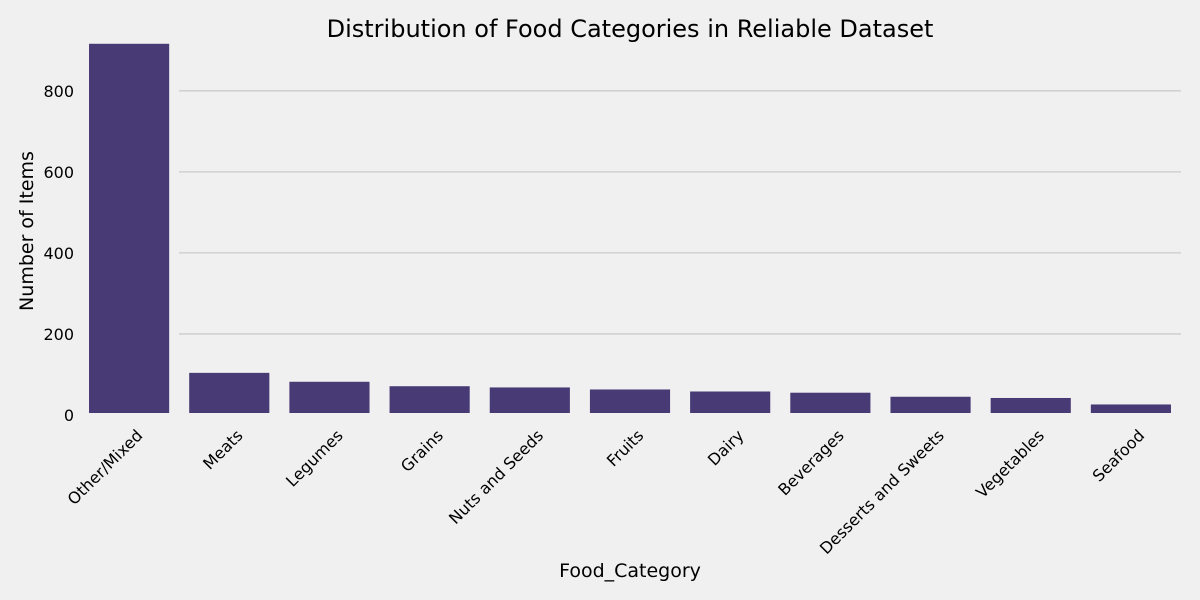 This screenshot has height=600, width=1200. Describe the element at coordinates (27, 231) in the screenshot. I see `y-axis-title: Number of Items` at that location.